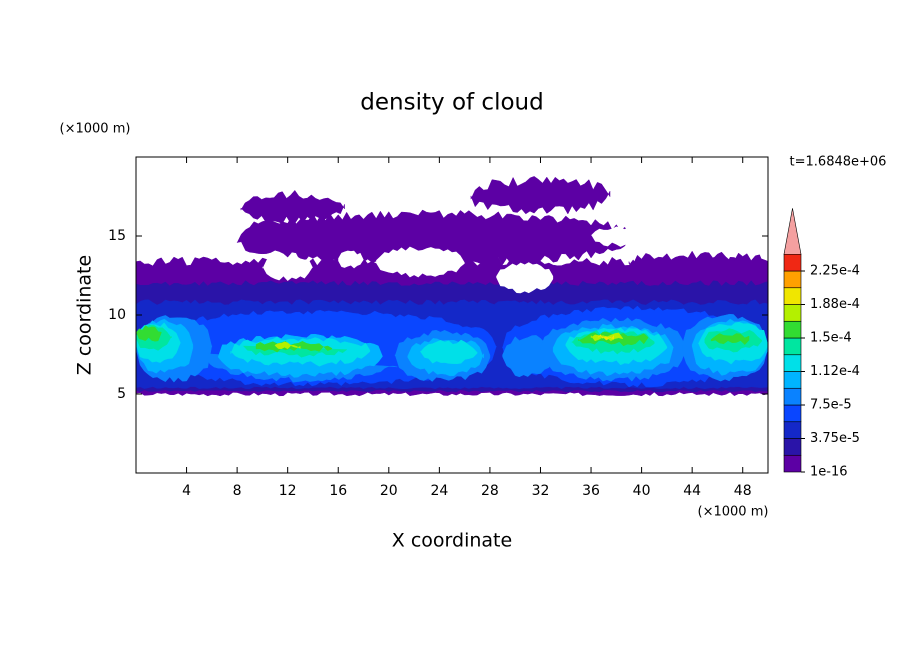 Image resolution: width=904 pixels, height=654 pixels. I want to click on x-tick-label: 4, so click(186, 491).